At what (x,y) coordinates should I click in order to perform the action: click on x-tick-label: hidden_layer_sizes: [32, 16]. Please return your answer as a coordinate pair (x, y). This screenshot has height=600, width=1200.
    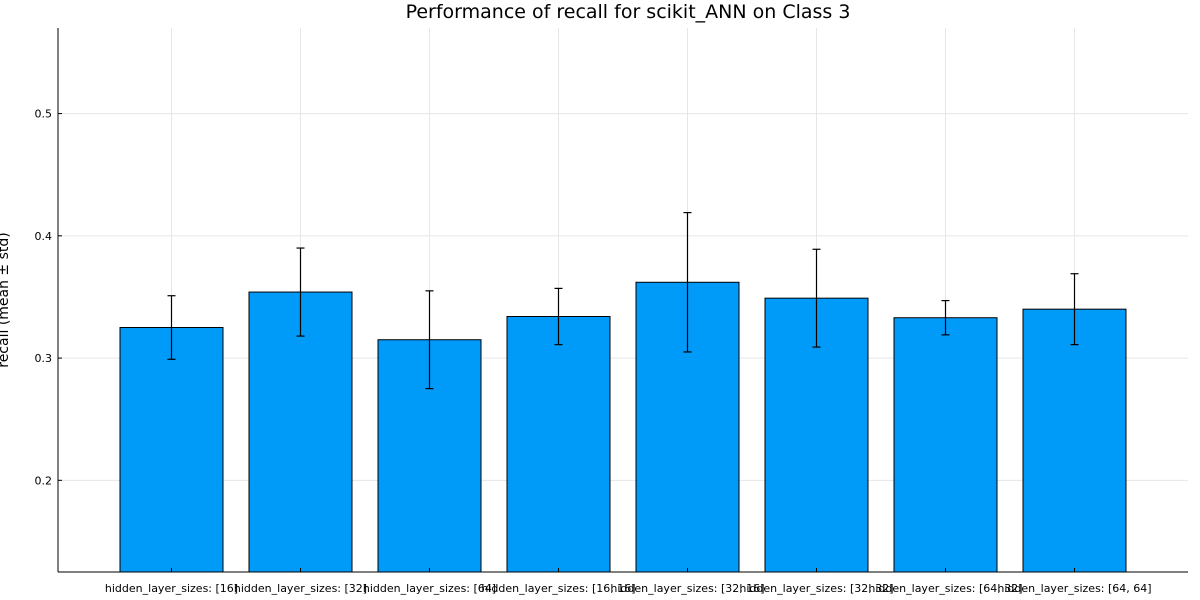
    Looking at the image, I should click on (687, 588).